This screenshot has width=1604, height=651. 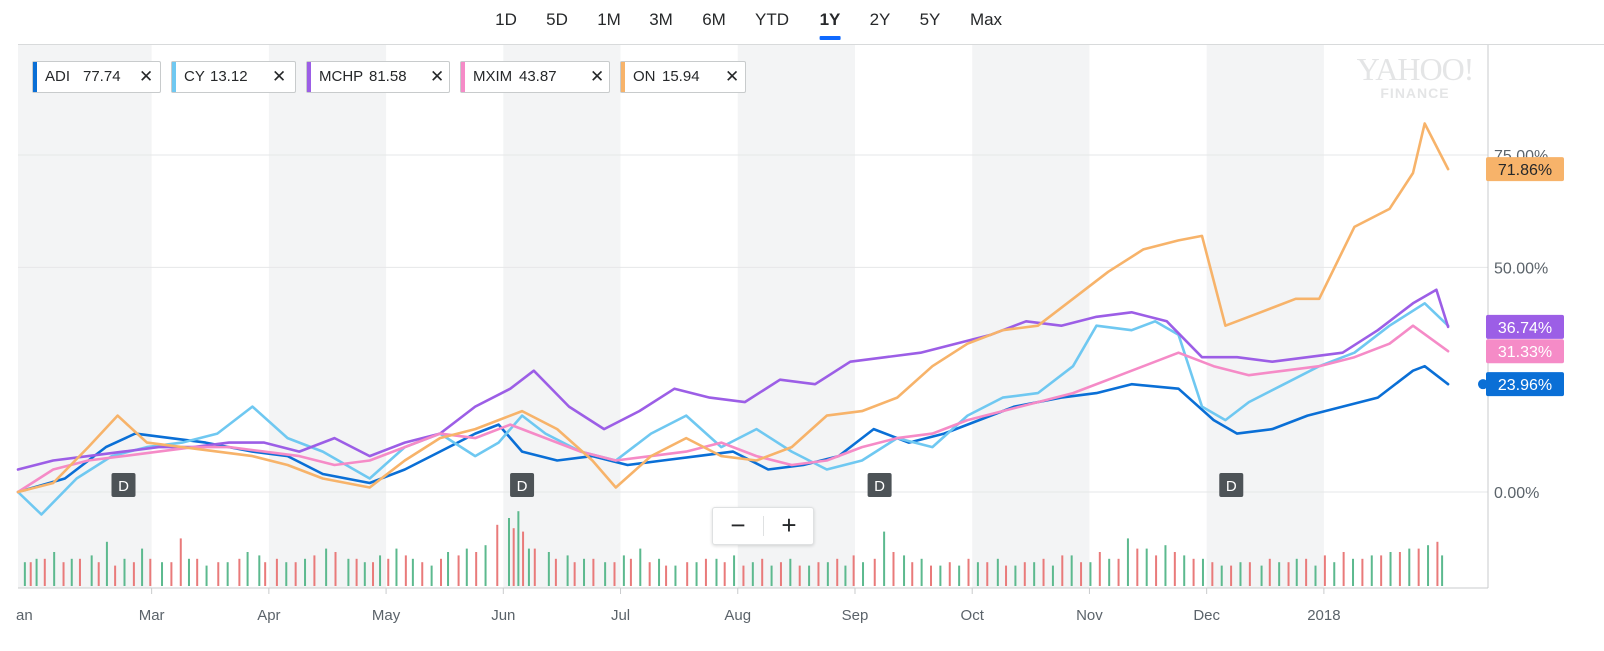 I want to click on last-value-box, so click(x=1525, y=169).